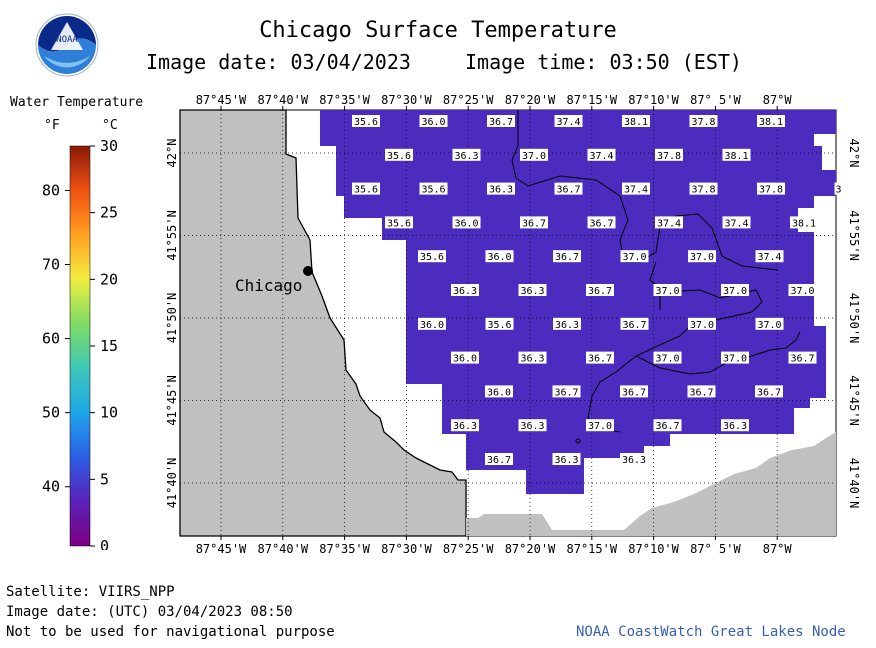  I want to click on lon-label-top: 87°W, so click(778, 100).